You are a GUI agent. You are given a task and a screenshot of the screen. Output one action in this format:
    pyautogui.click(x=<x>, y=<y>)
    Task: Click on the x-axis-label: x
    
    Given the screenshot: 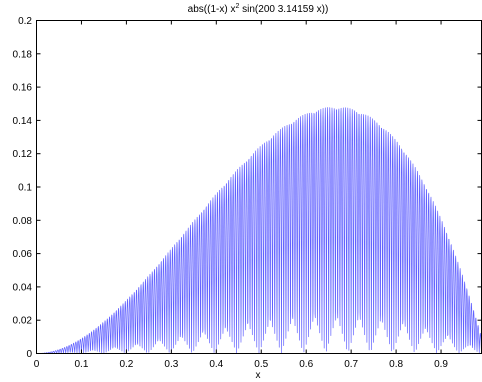 What is the action you would take?
    pyautogui.click(x=258, y=375)
    